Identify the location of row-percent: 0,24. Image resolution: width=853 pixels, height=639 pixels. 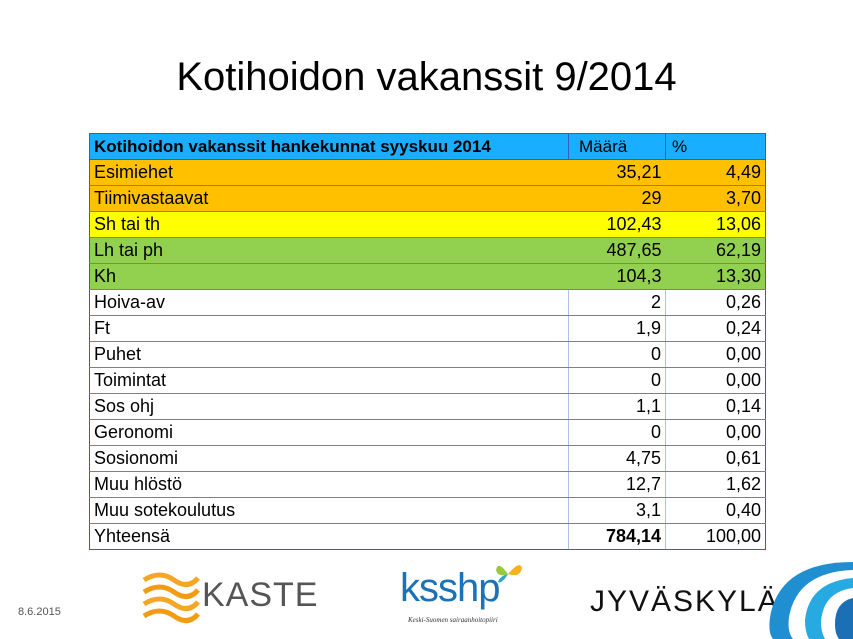
(715, 328).